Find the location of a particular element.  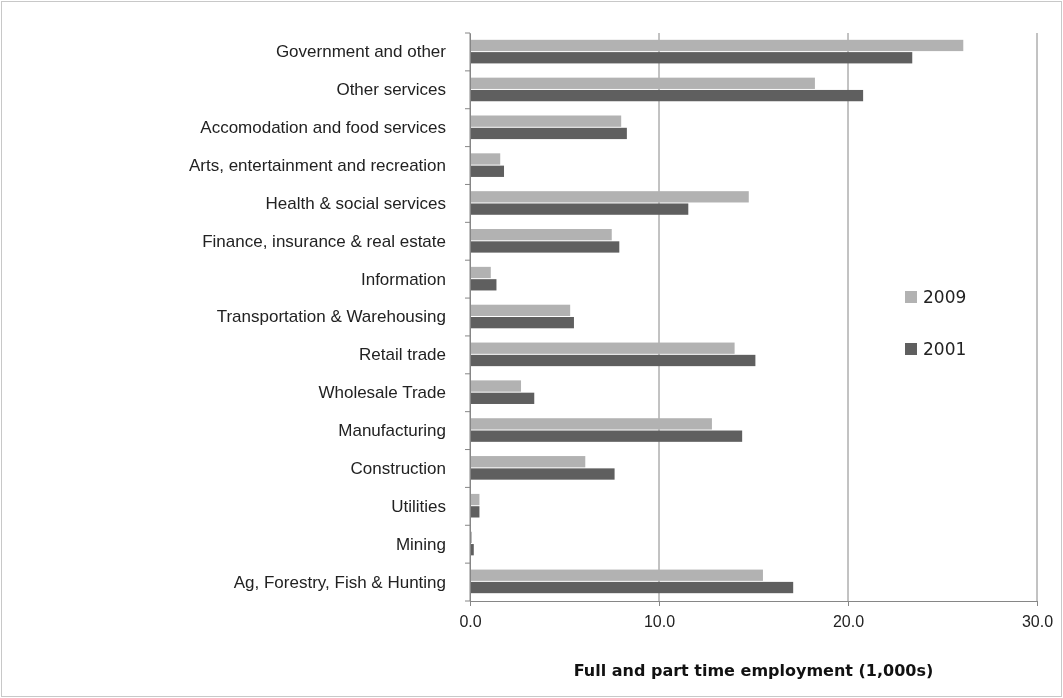

x-tick-label: 10.0 is located at coordinates (659, 621).